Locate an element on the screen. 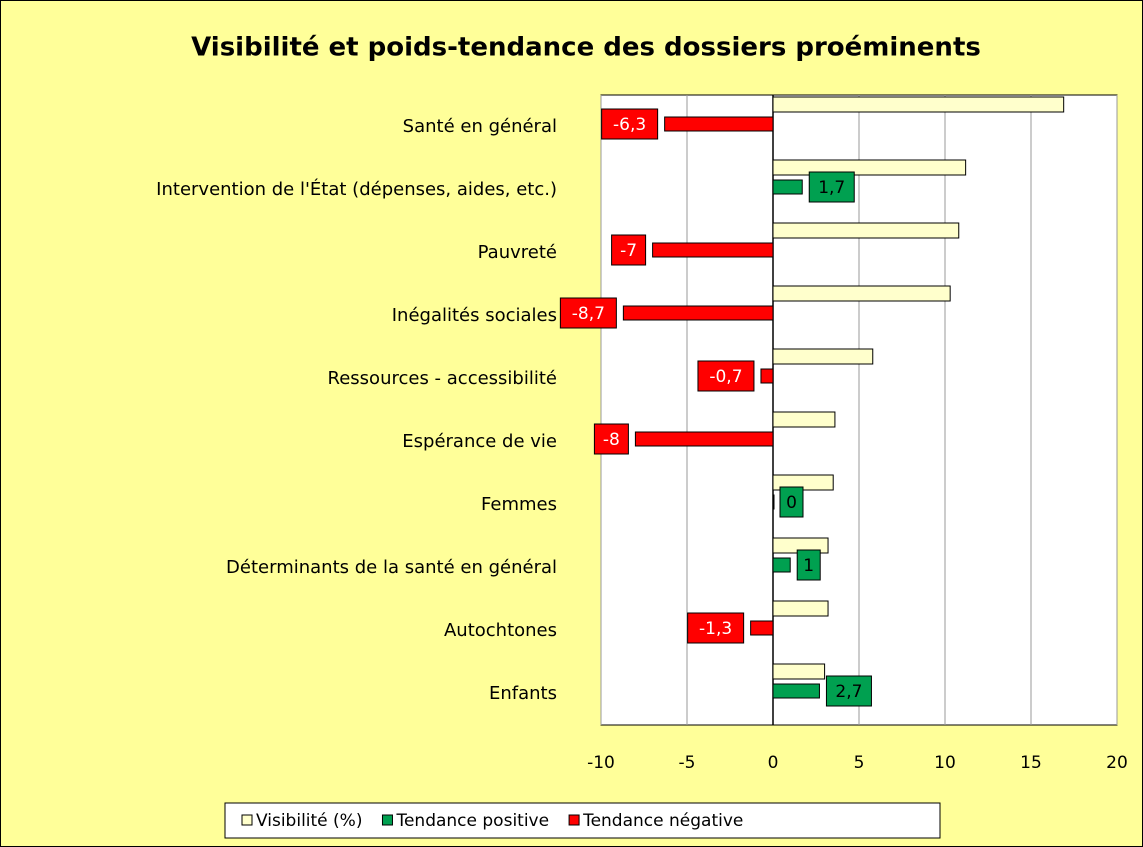 This screenshot has width=1143, height=847. data-label: 2,7 is located at coordinates (848, 692).